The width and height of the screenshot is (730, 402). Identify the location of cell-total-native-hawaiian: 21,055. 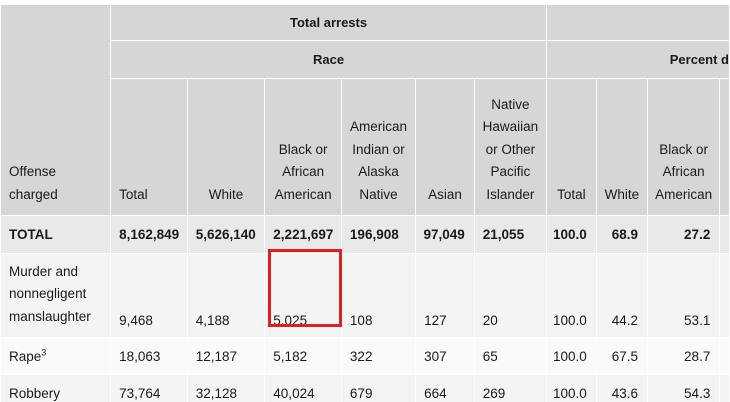
(510, 234).